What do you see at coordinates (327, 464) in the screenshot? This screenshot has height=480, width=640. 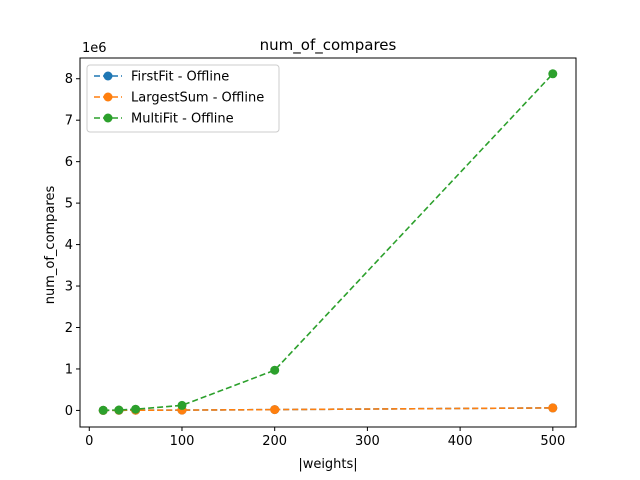 I see `x-axis-label: |weights|` at bounding box center [327, 464].